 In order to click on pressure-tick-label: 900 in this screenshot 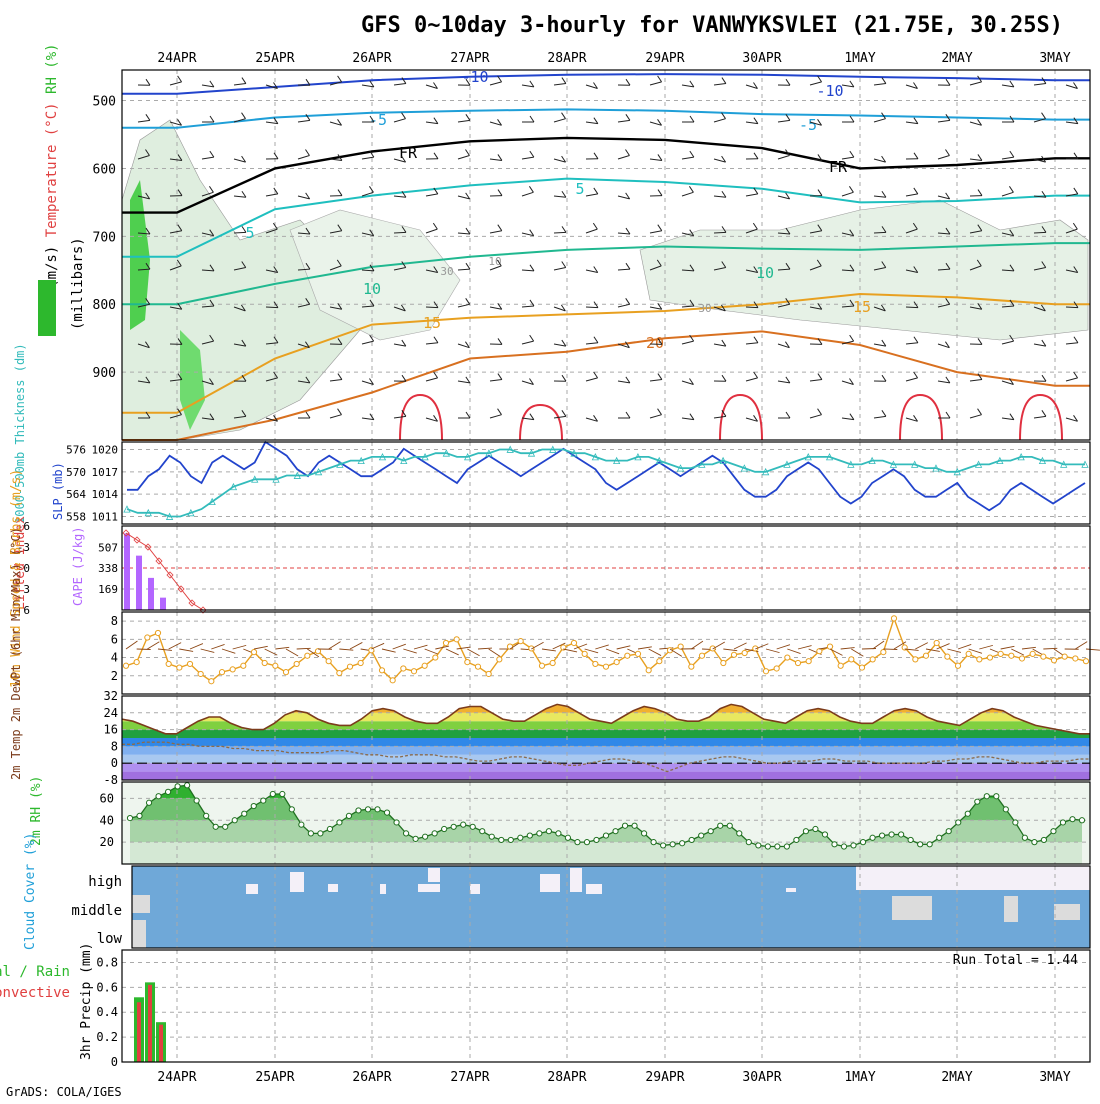, I will do `click(104, 373)`.